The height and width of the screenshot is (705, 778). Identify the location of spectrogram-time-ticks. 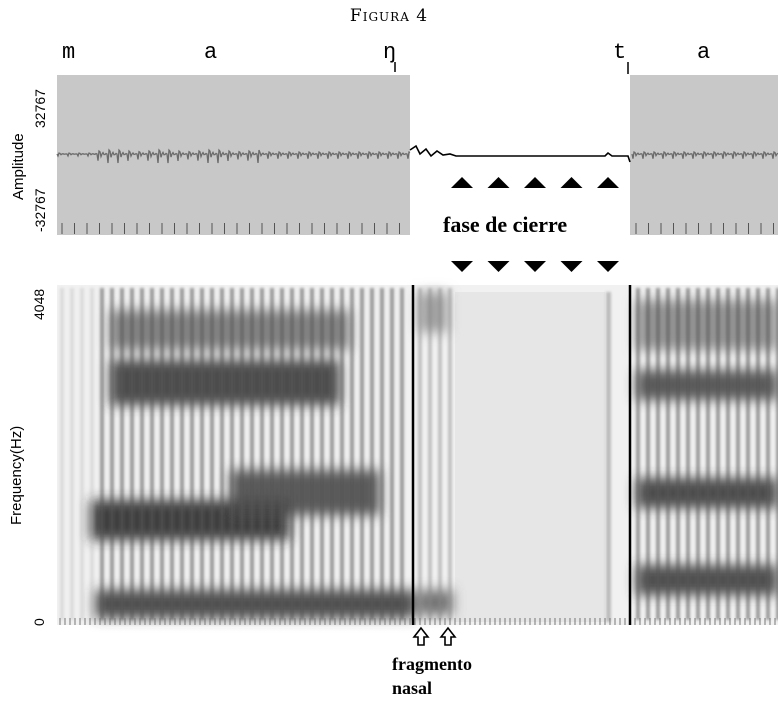
(417, 621).